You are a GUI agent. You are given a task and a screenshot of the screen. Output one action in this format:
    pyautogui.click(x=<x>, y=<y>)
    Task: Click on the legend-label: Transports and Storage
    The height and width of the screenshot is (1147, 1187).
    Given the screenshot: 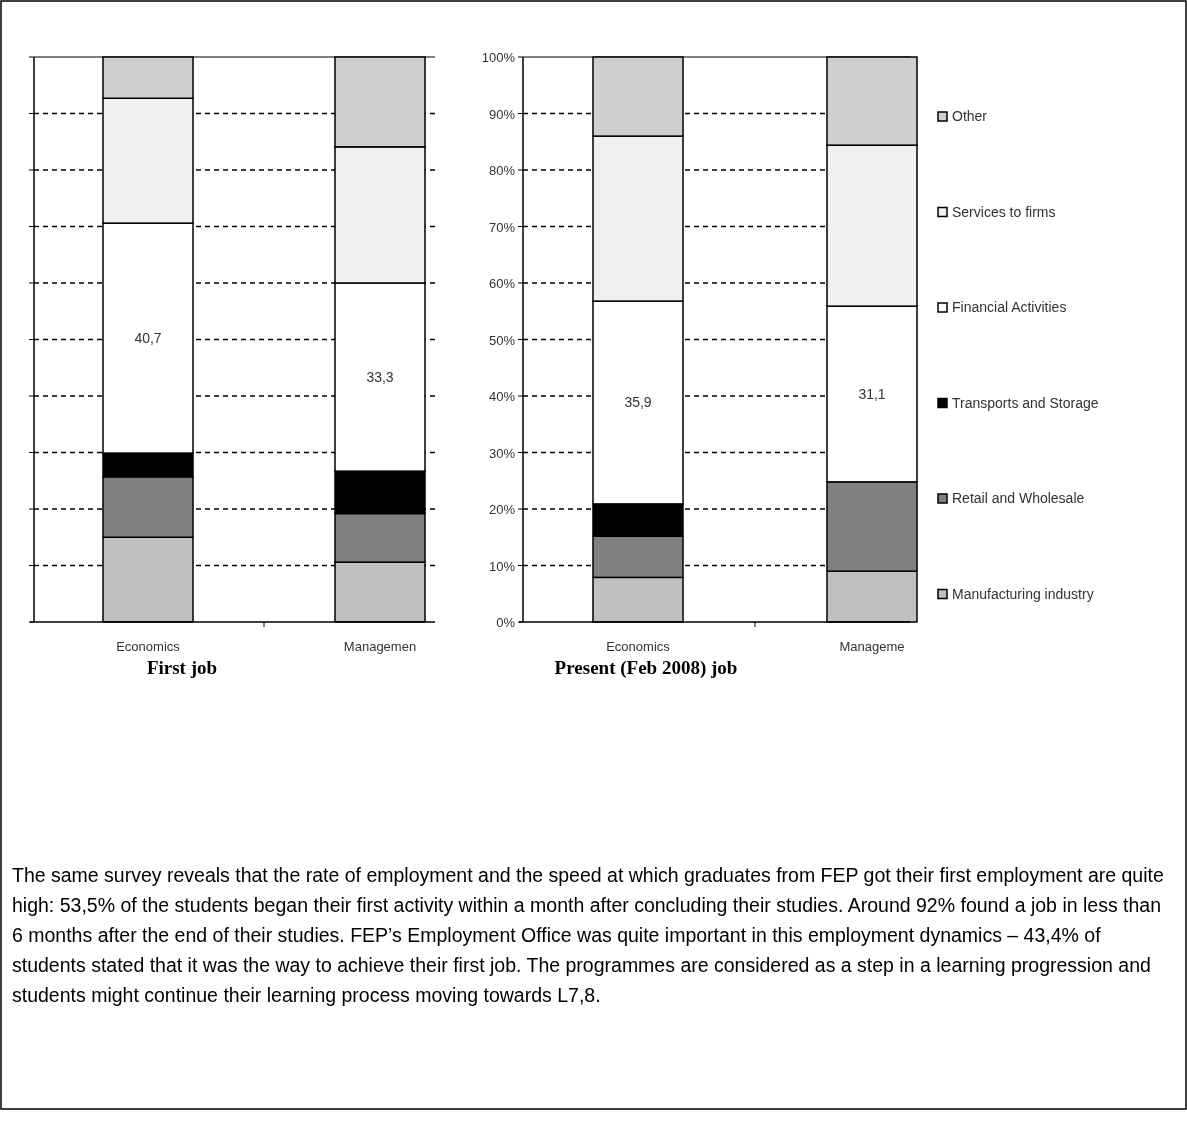 What is the action you would take?
    pyautogui.click(x=1025, y=402)
    